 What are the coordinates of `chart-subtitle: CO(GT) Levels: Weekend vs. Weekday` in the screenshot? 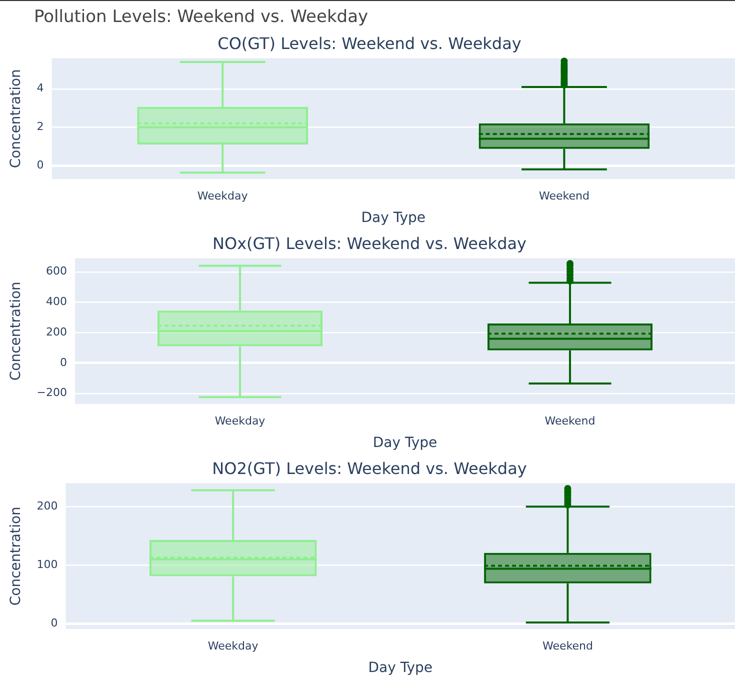 It's located at (370, 43).